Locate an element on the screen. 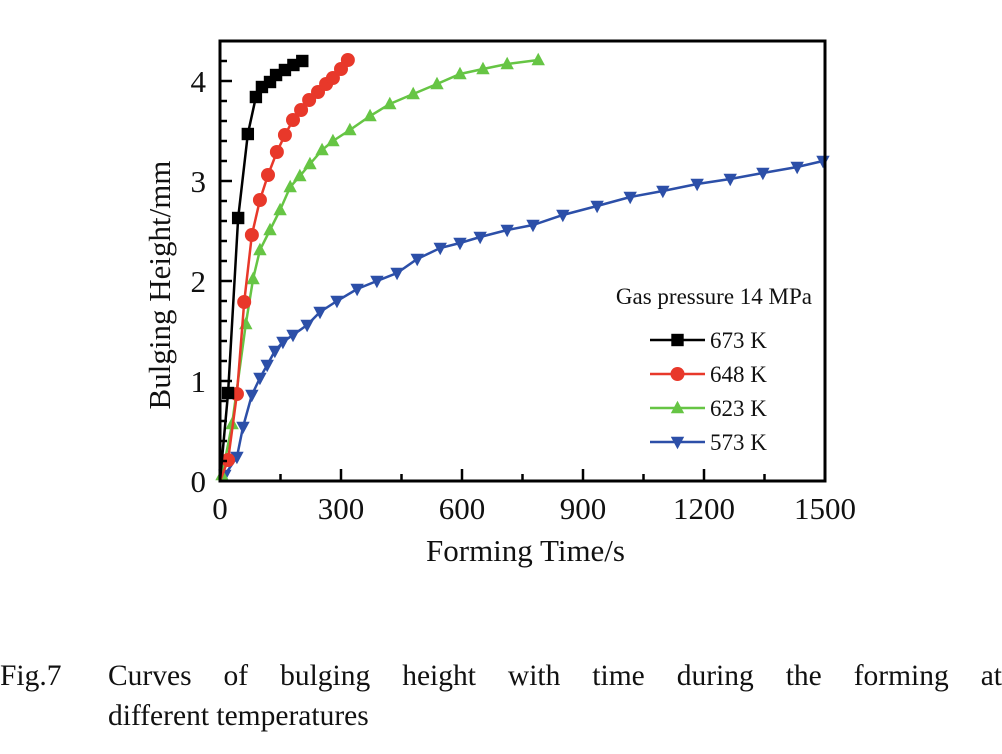 This screenshot has width=1002, height=754. legend-item: 623 K is located at coordinates (708, 408).